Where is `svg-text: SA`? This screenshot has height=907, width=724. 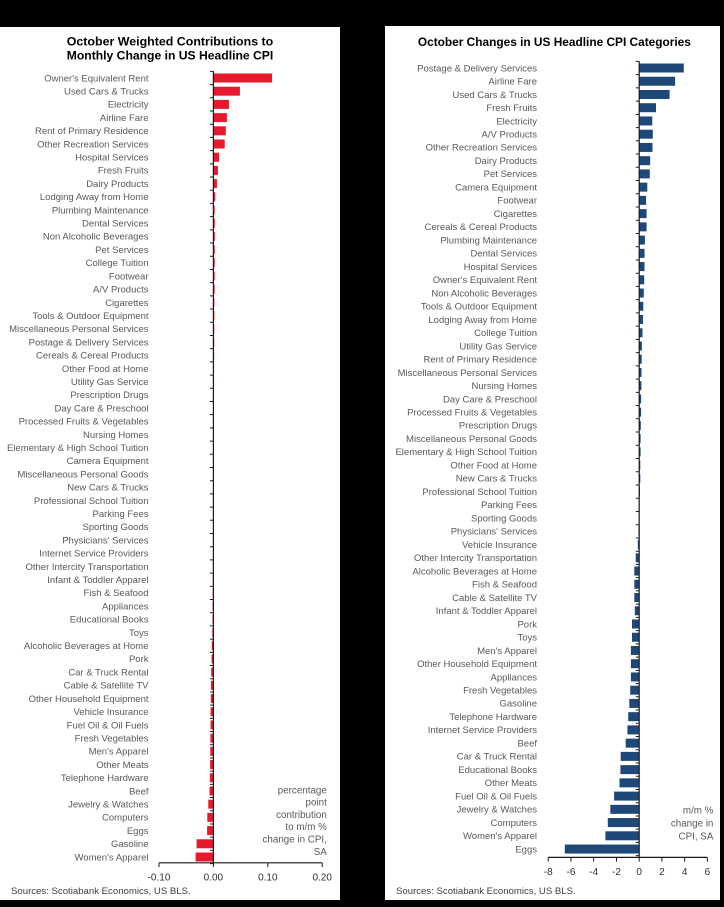 svg-text: SA is located at coordinates (321, 852).